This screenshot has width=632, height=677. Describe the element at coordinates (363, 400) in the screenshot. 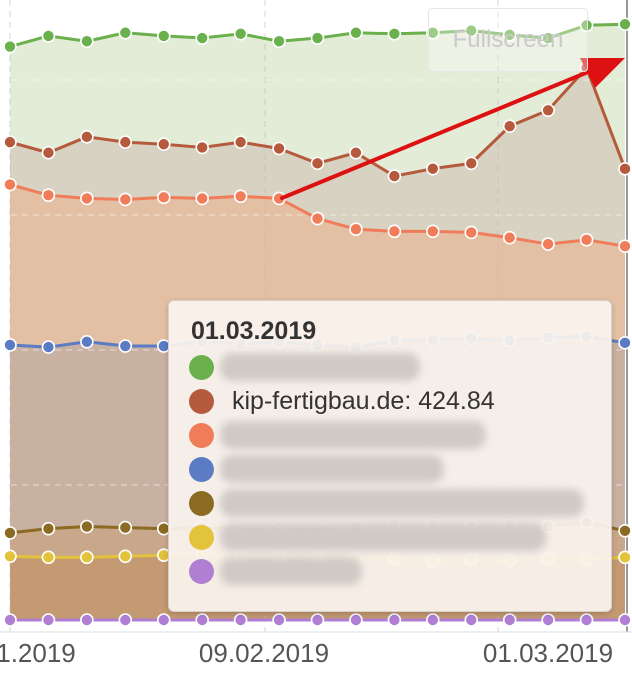

I see `tooltip-entry-label: kip-fertigbau.de: 424.84` at that location.